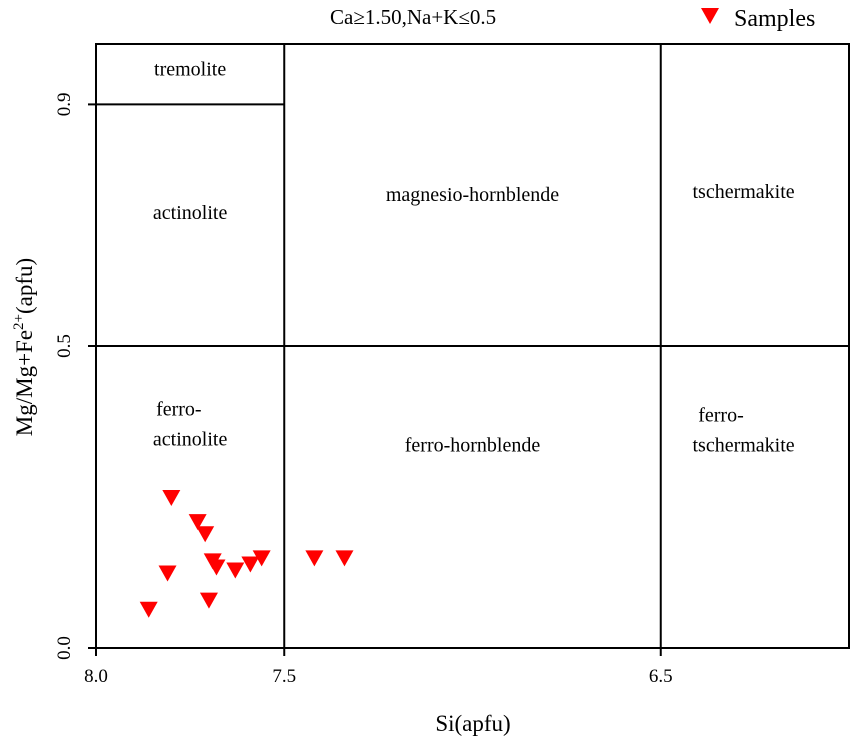 This screenshot has height=749, width=858. I want to click on region-label: magnesio-hornblende, so click(472, 195).